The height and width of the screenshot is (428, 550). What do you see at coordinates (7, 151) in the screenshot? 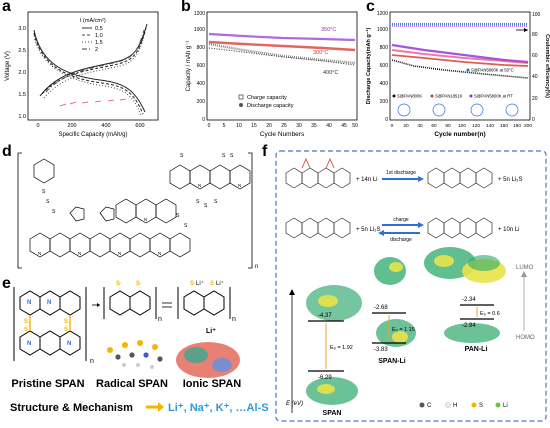
I see `panel-d-label: d` at bounding box center [7, 151].